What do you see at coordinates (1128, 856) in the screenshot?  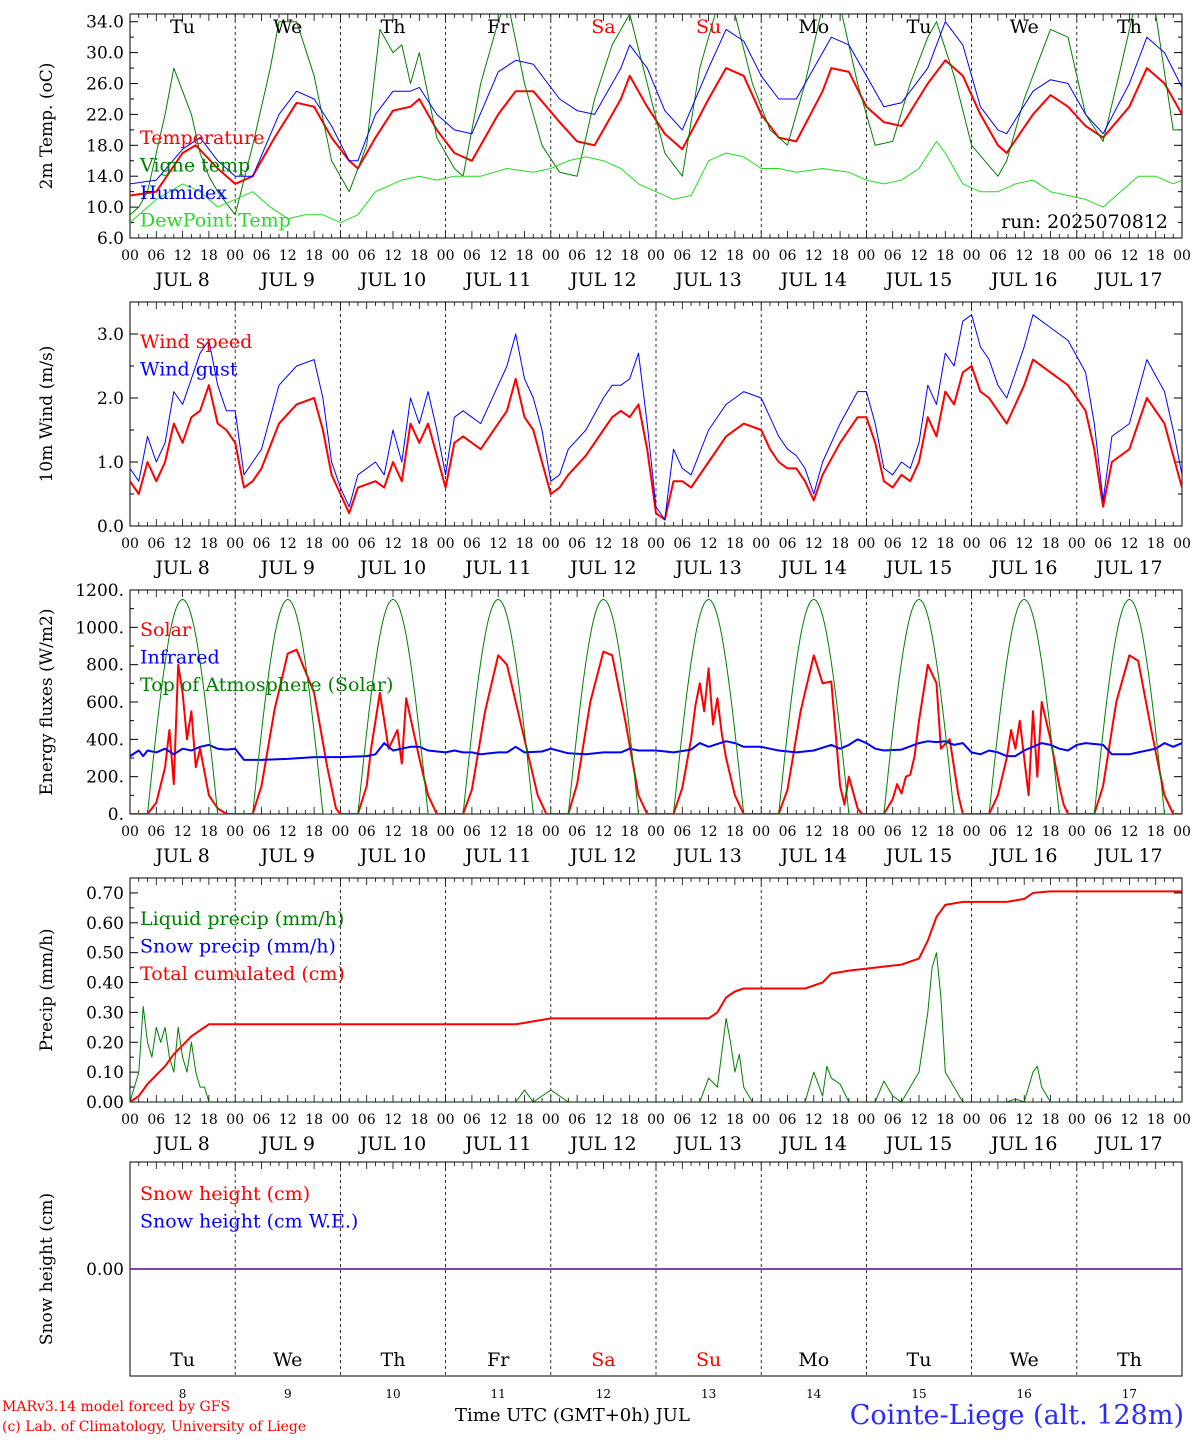 I see `x-day-label: JUL 17` at bounding box center [1128, 856].